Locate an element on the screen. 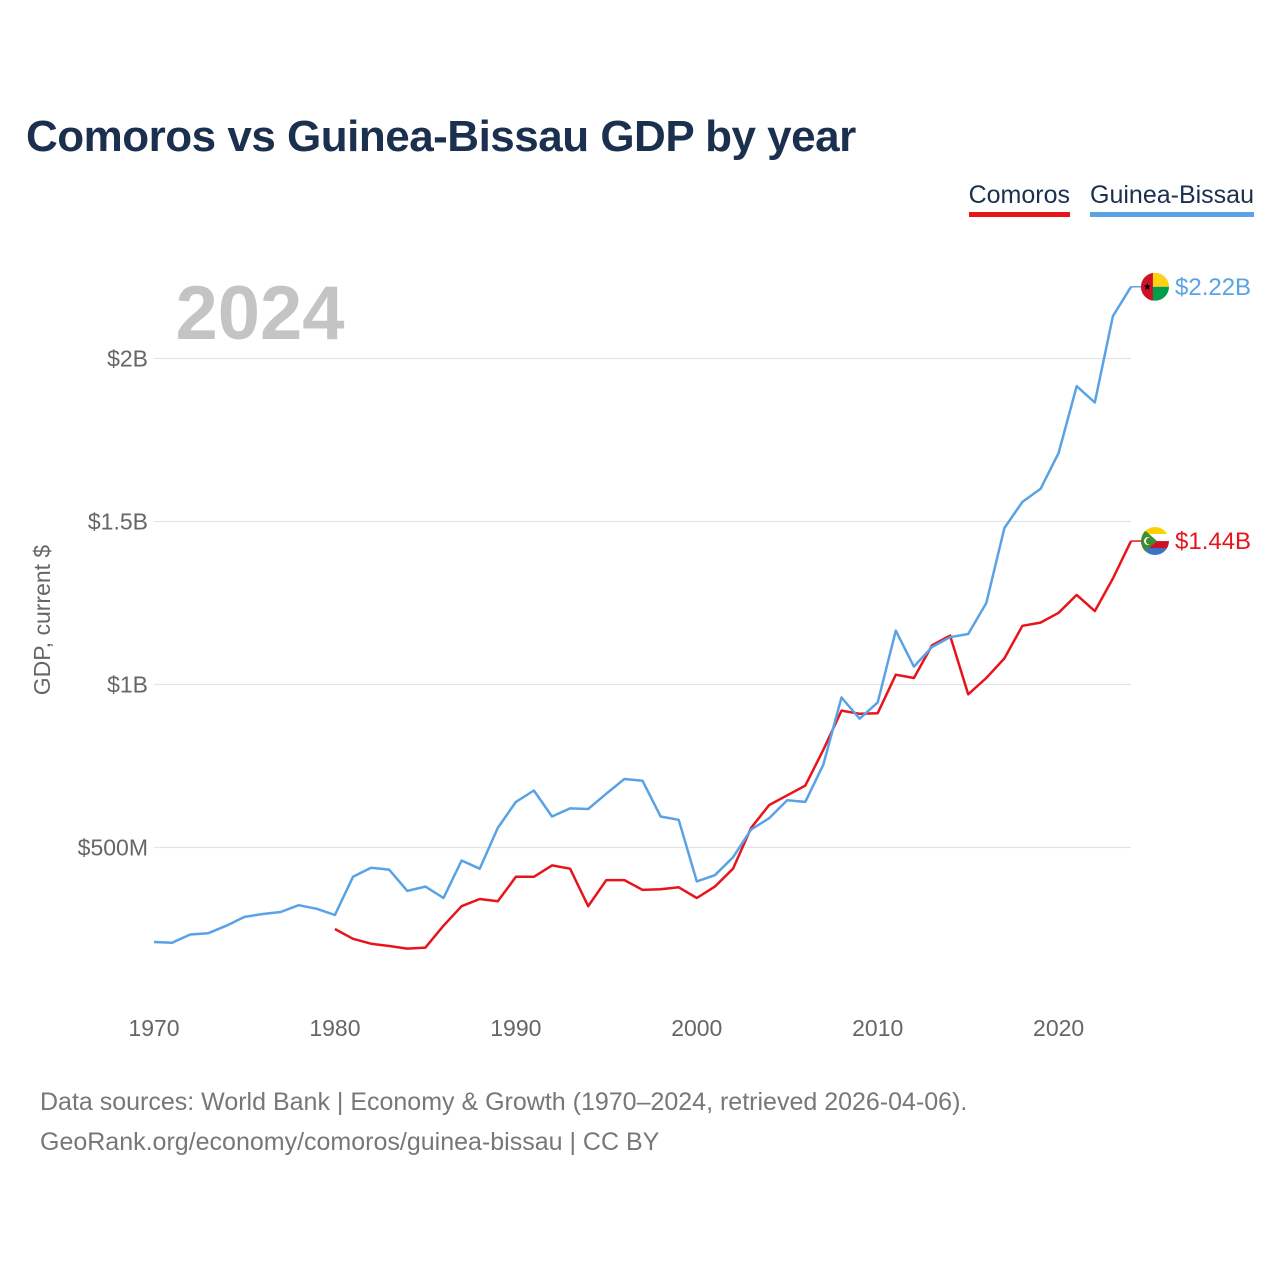 The image size is (1280, 1280). comoros-flag-icon is located at coordinates (1155, 541).